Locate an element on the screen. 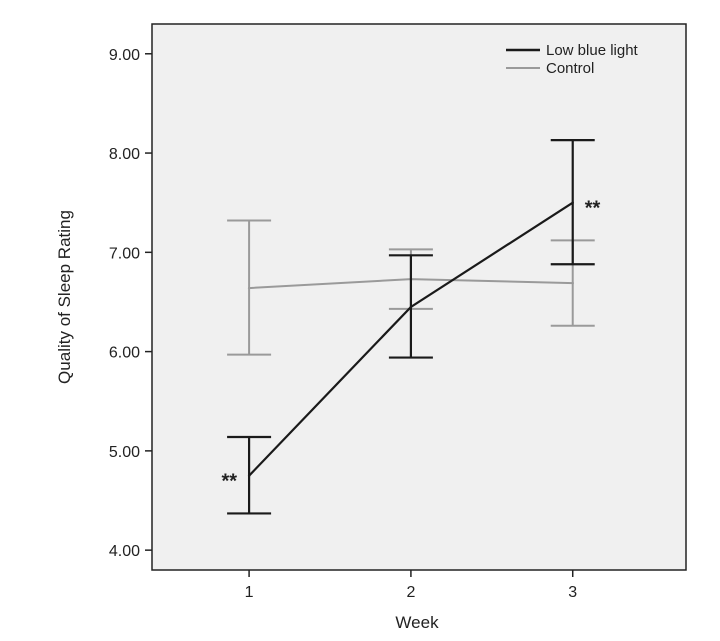 The height and width of the screenshot is (641, 720). x-axis: 1 2 3 is located at coordinates (411, 585).